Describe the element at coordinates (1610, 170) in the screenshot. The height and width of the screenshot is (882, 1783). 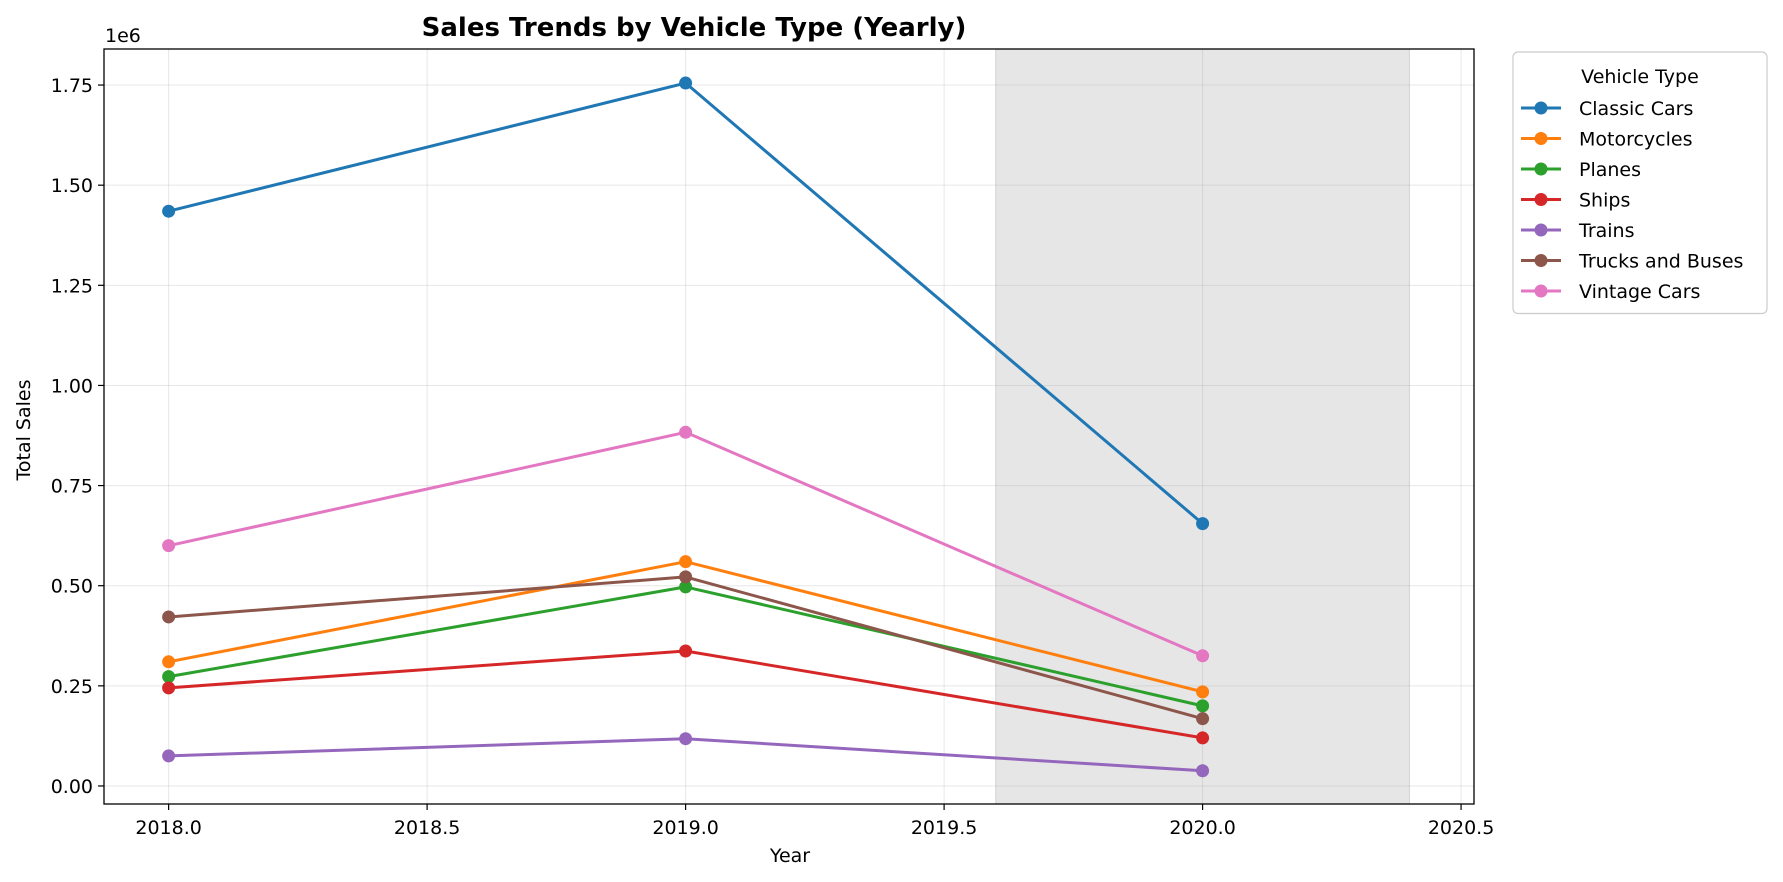
I see `legend-label: Planes` at that location.